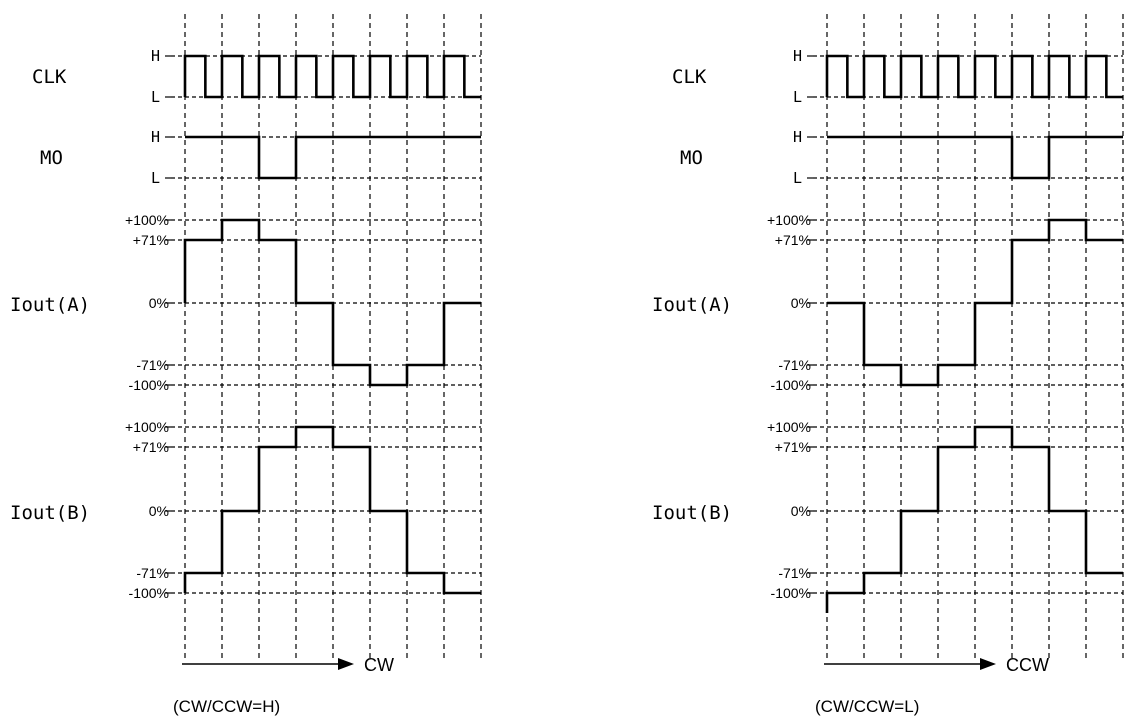  Describe the element at coordinates (379, 665) in the screenshot. I see `direction-label: CW` at that location.